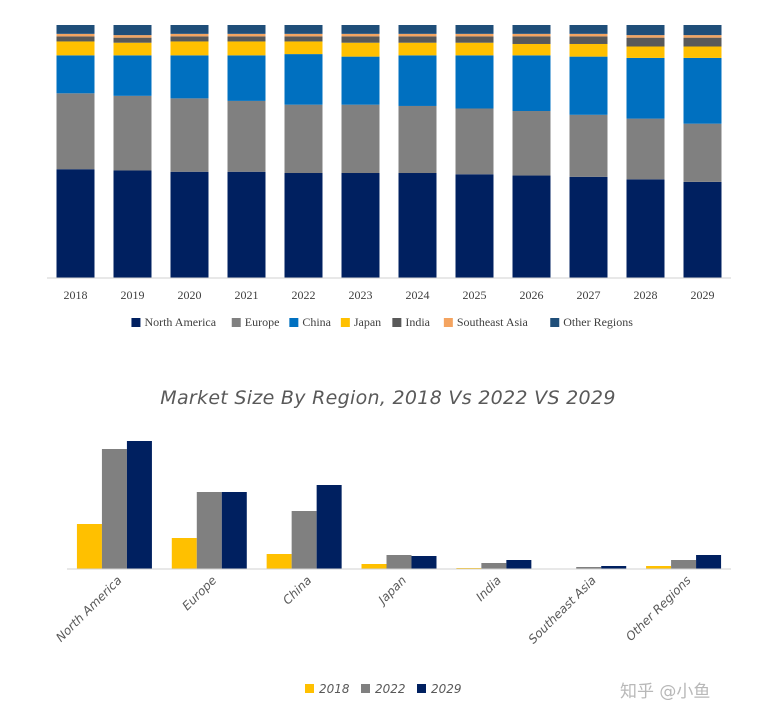 The width and height of the screenshot is (763, 725). I want to click on bar-china-2024, so click(417, 80).